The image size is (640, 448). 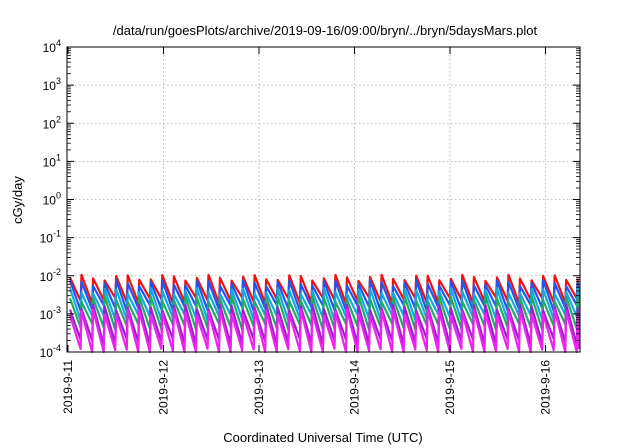 I want to click on y-tick-label: 10⁻², so click(x=50, y=275).